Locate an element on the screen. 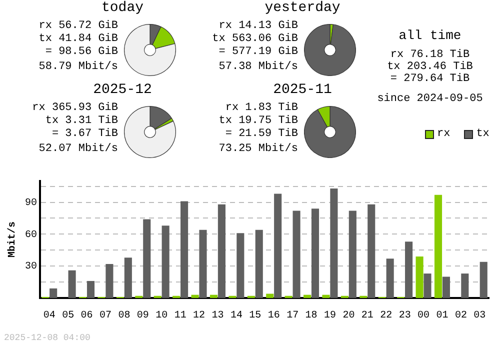 The image size is (500, 348). text: all time is located at coordinates (430, 35).